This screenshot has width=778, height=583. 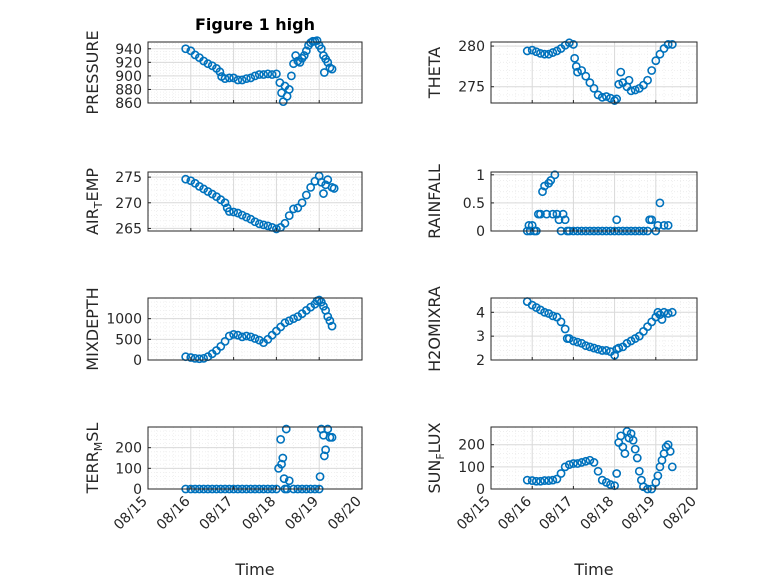 What do you see at coordinates (434, 477) in the screenshot?
I see `y-axis-label-part: SUN` at bounding box center [434, 477].